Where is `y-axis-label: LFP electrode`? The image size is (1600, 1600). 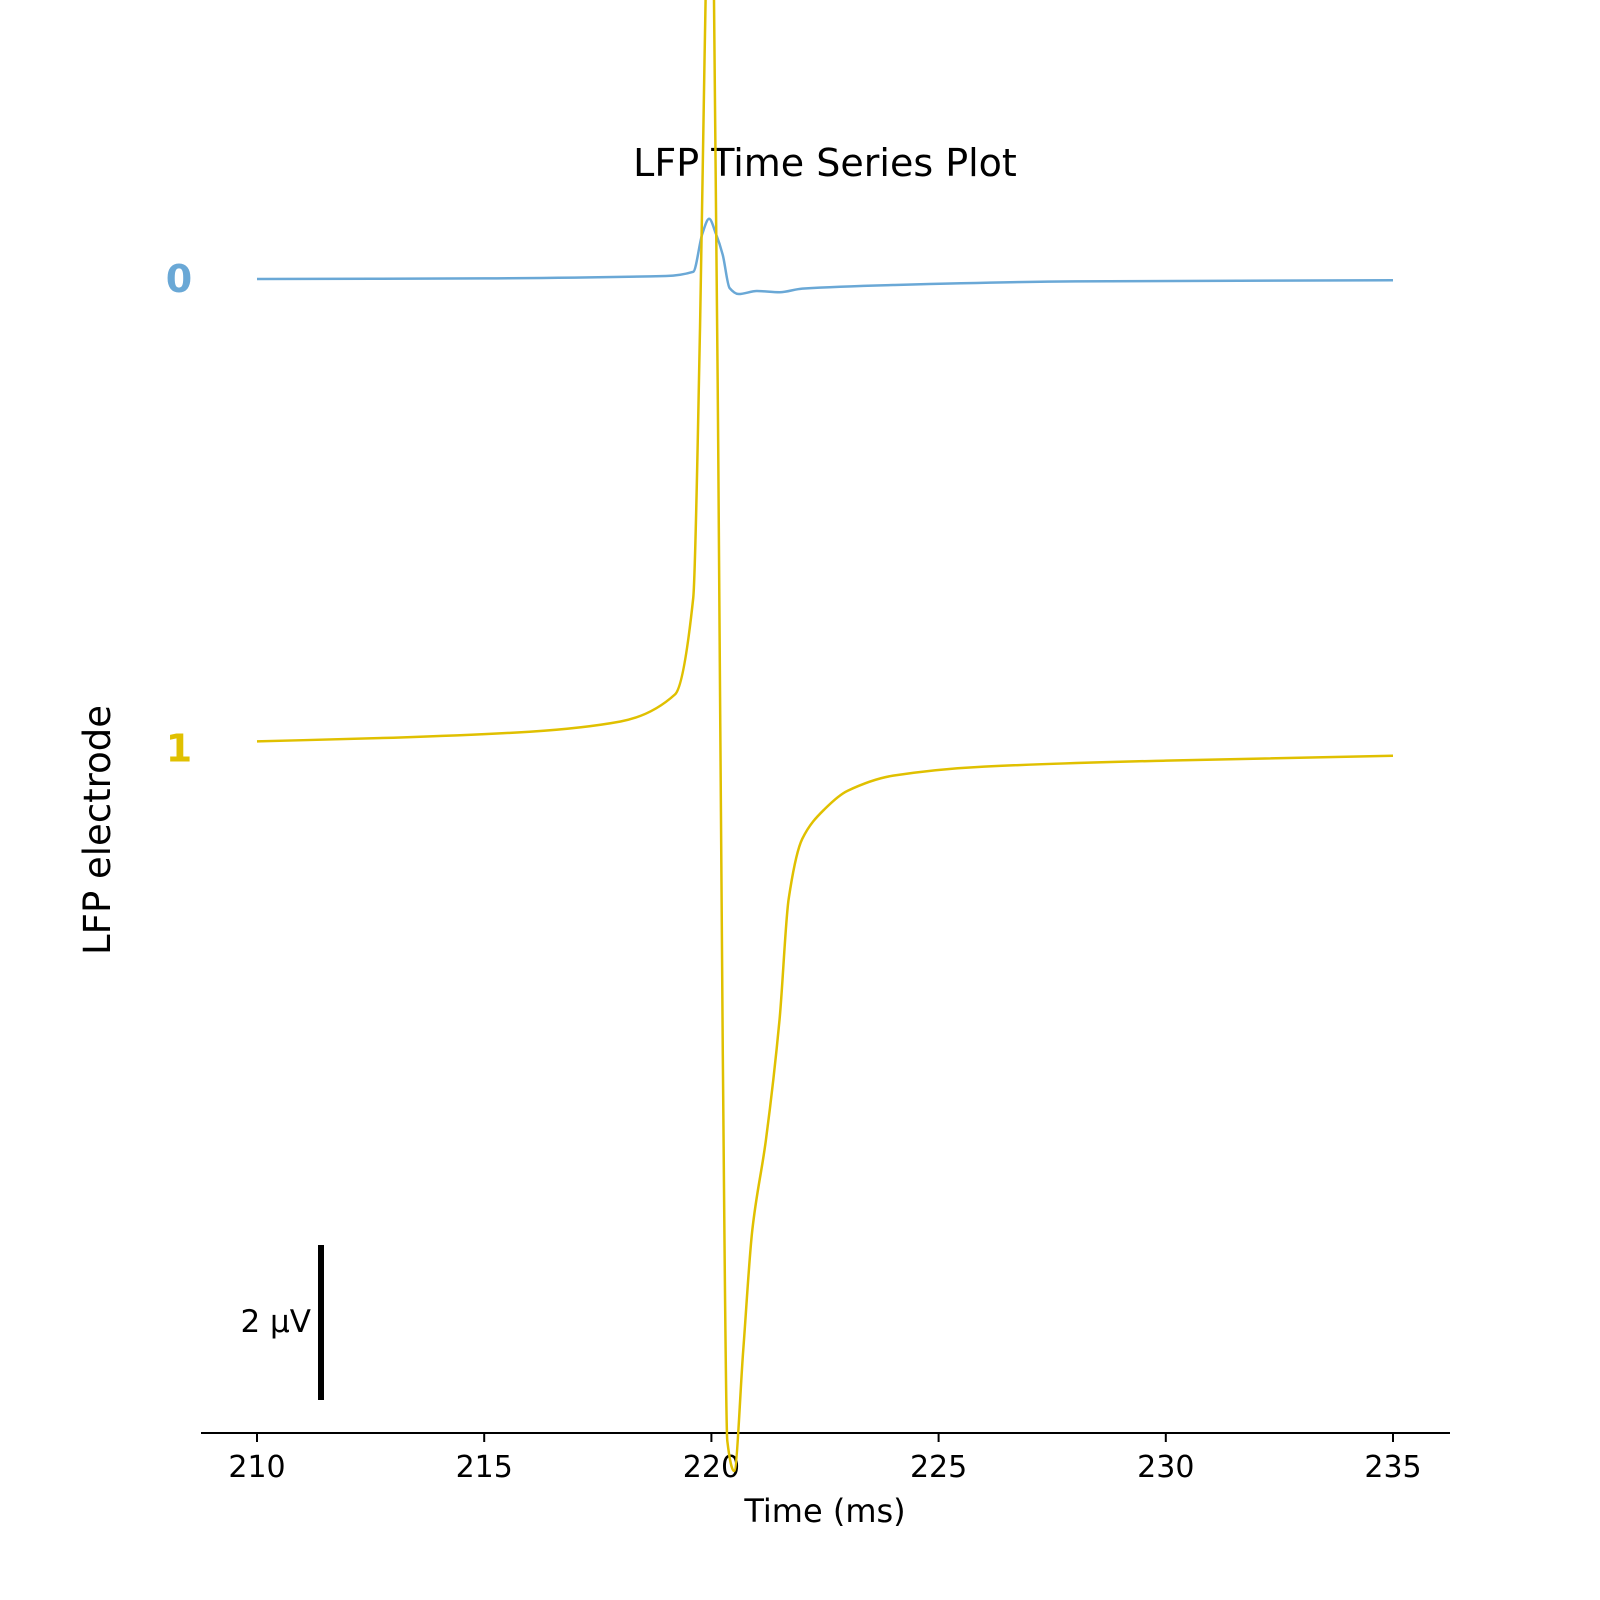
y-axis-label: LFP electrode is located at coordinates (97, 830).